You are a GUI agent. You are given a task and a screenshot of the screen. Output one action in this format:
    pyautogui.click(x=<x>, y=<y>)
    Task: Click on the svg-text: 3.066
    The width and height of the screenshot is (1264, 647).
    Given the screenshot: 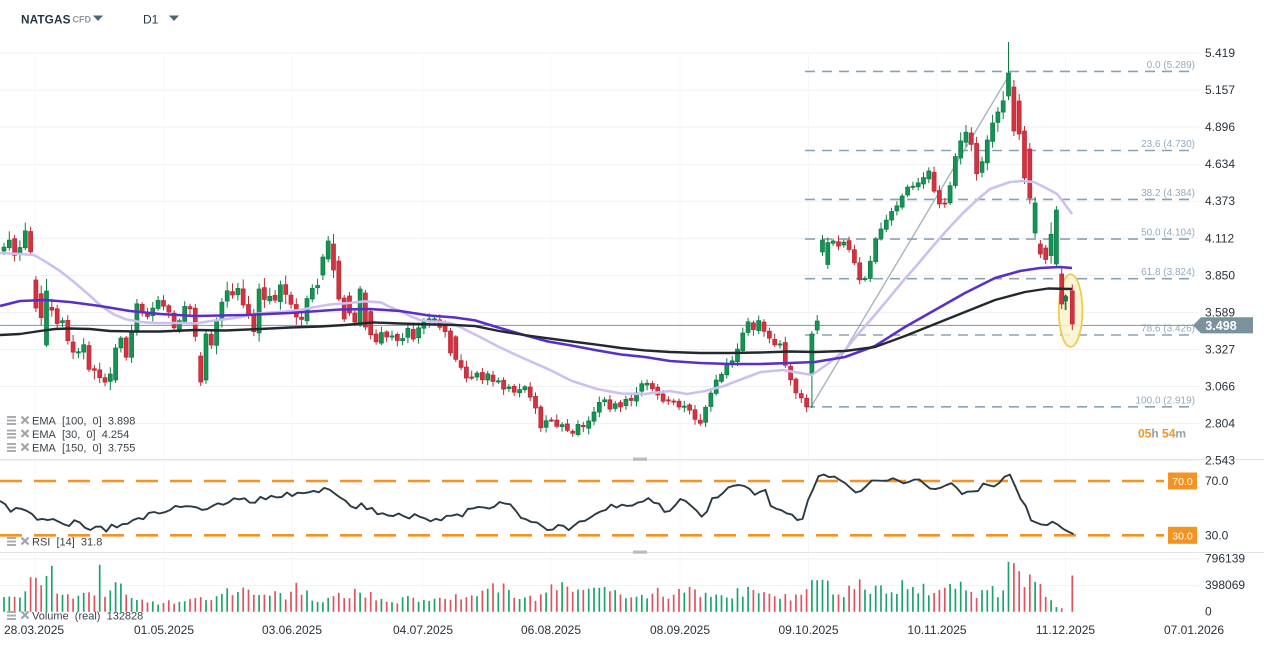 What is the action you would take?
    pyautogui.click(x=1220, y=387)
    